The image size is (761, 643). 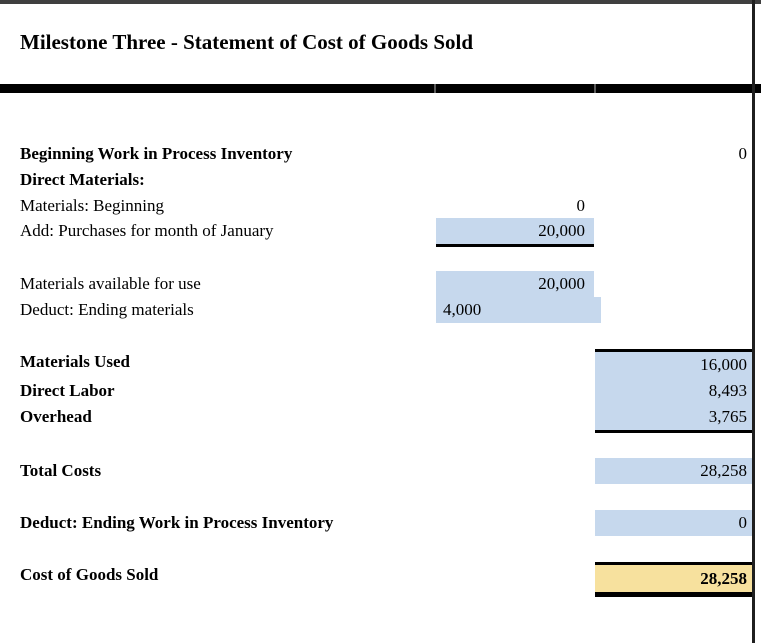 What do you see at coordinates (177, 522) in the screenshot?
I see `row-label: Deduct: Ending Work in Process Inventory` at bounding box center [177, 522].